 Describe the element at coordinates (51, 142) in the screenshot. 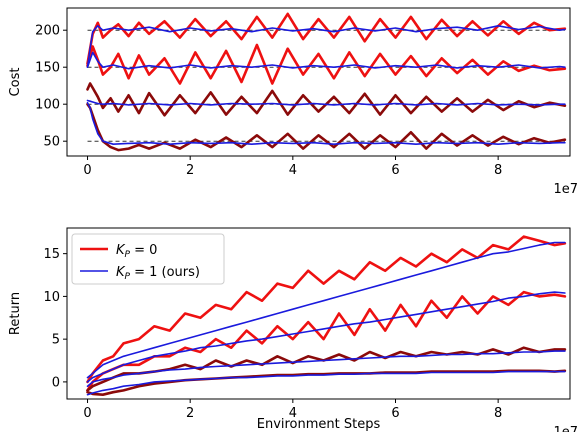

I see `y-tick-label: 50` at that location.